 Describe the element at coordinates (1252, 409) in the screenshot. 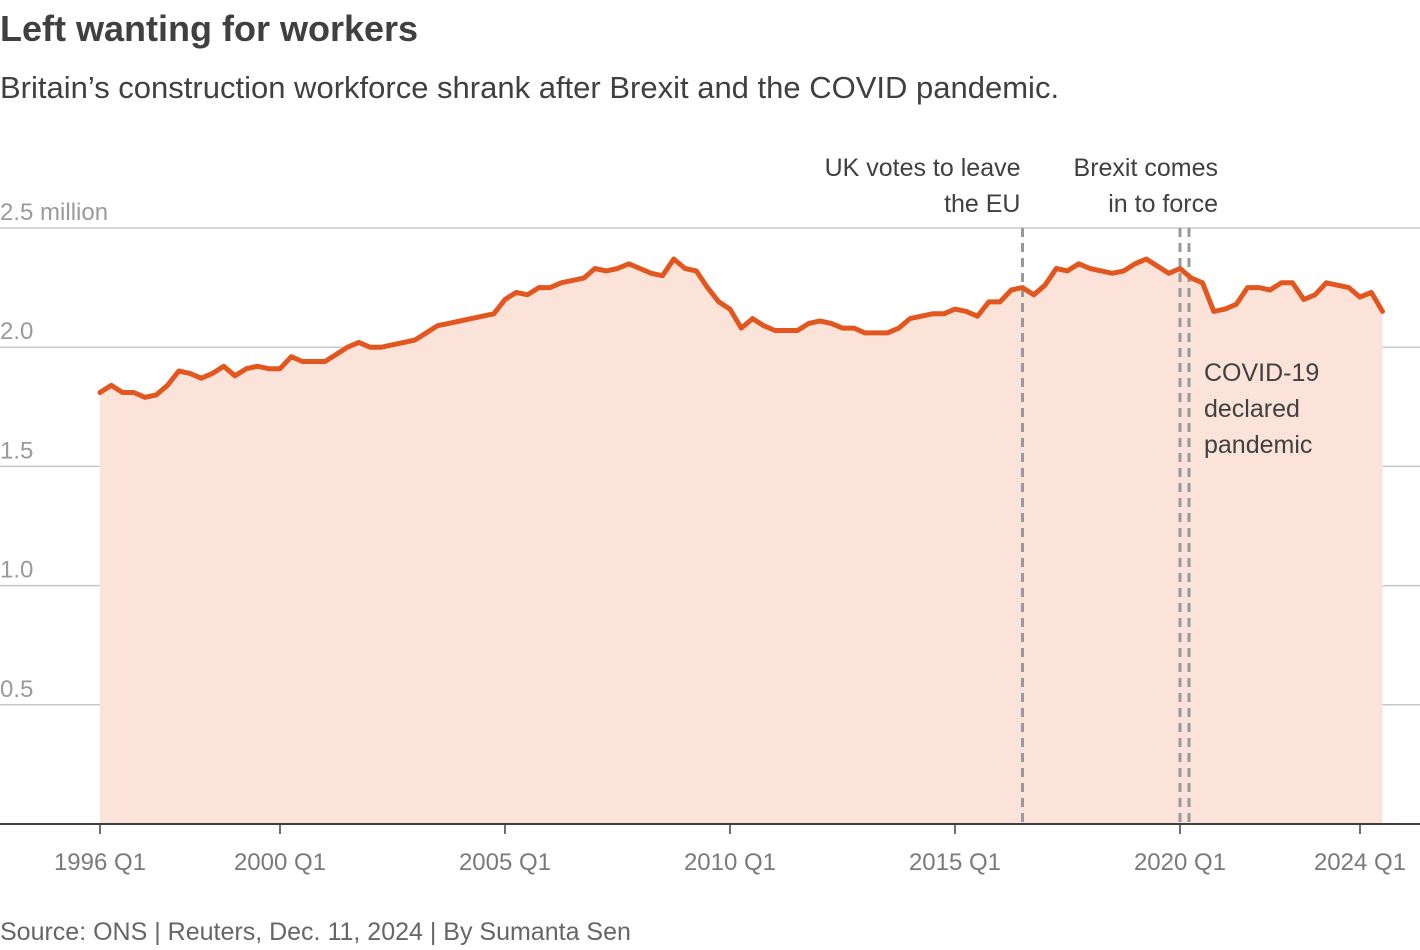

I see `annotation-covid: declared` at that location.